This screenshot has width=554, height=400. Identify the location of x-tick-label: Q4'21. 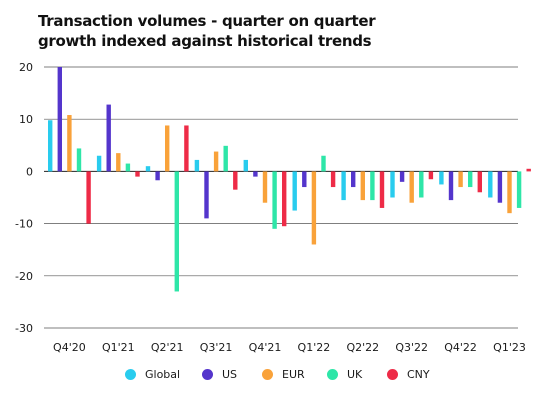
(265, 347).